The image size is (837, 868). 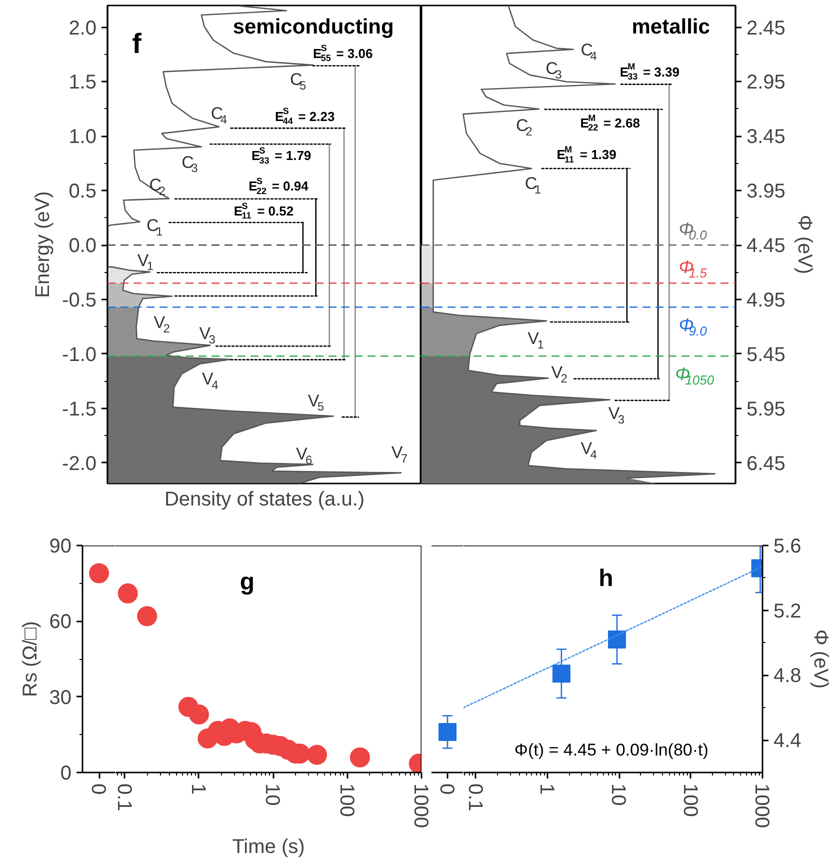 I want to click on annotation: g, so click(x=247, y=582).